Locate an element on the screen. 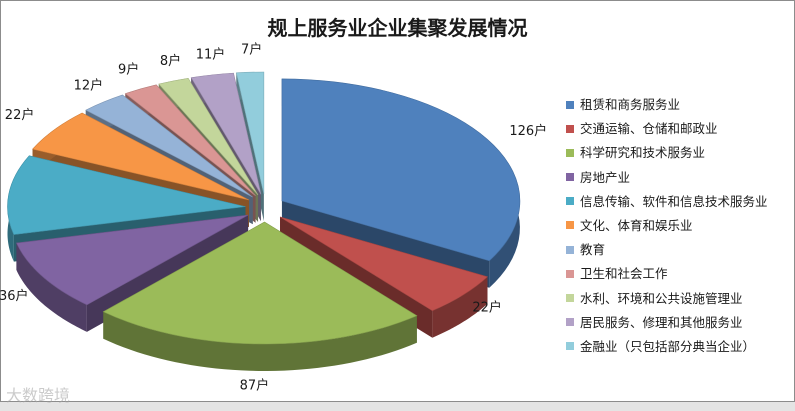 The width and height of the screenshot is (795, 411). legend-item: 科学研究和技术服务业 is located at coordinates (680, 153).